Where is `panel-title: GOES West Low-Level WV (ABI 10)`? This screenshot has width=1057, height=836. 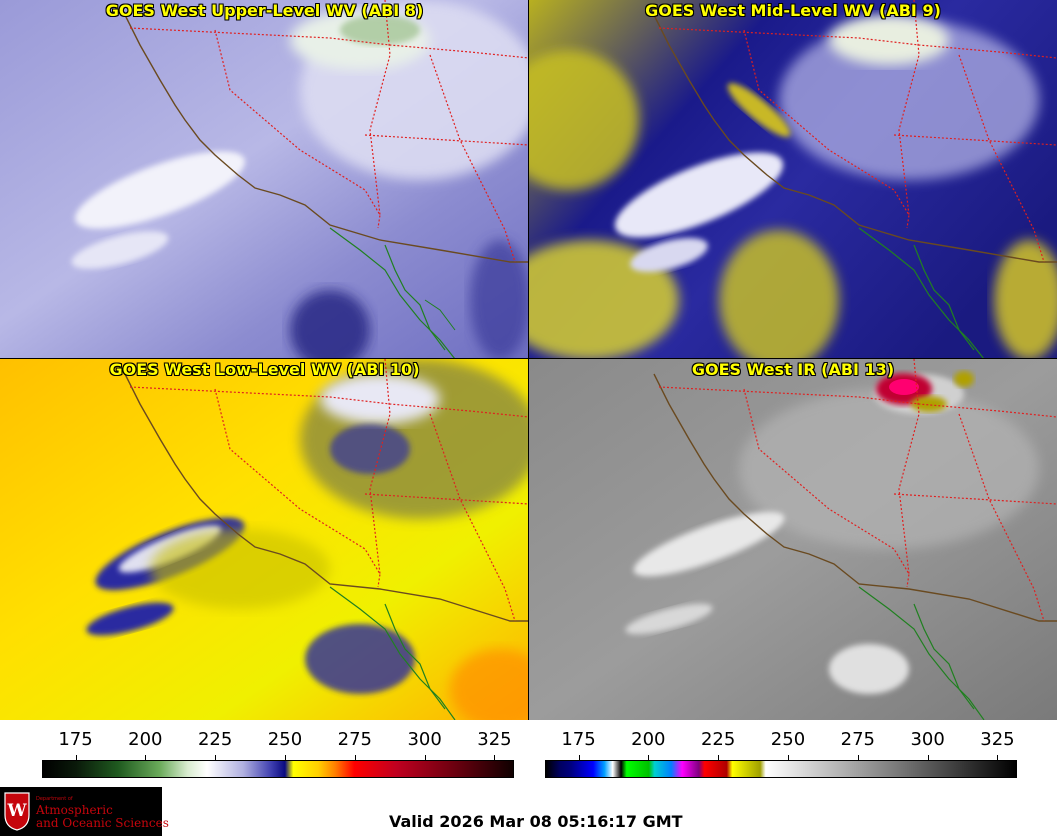 panel-title: GOES West Low-Level WV (ABI 10) is located at coordinates (264, 369).